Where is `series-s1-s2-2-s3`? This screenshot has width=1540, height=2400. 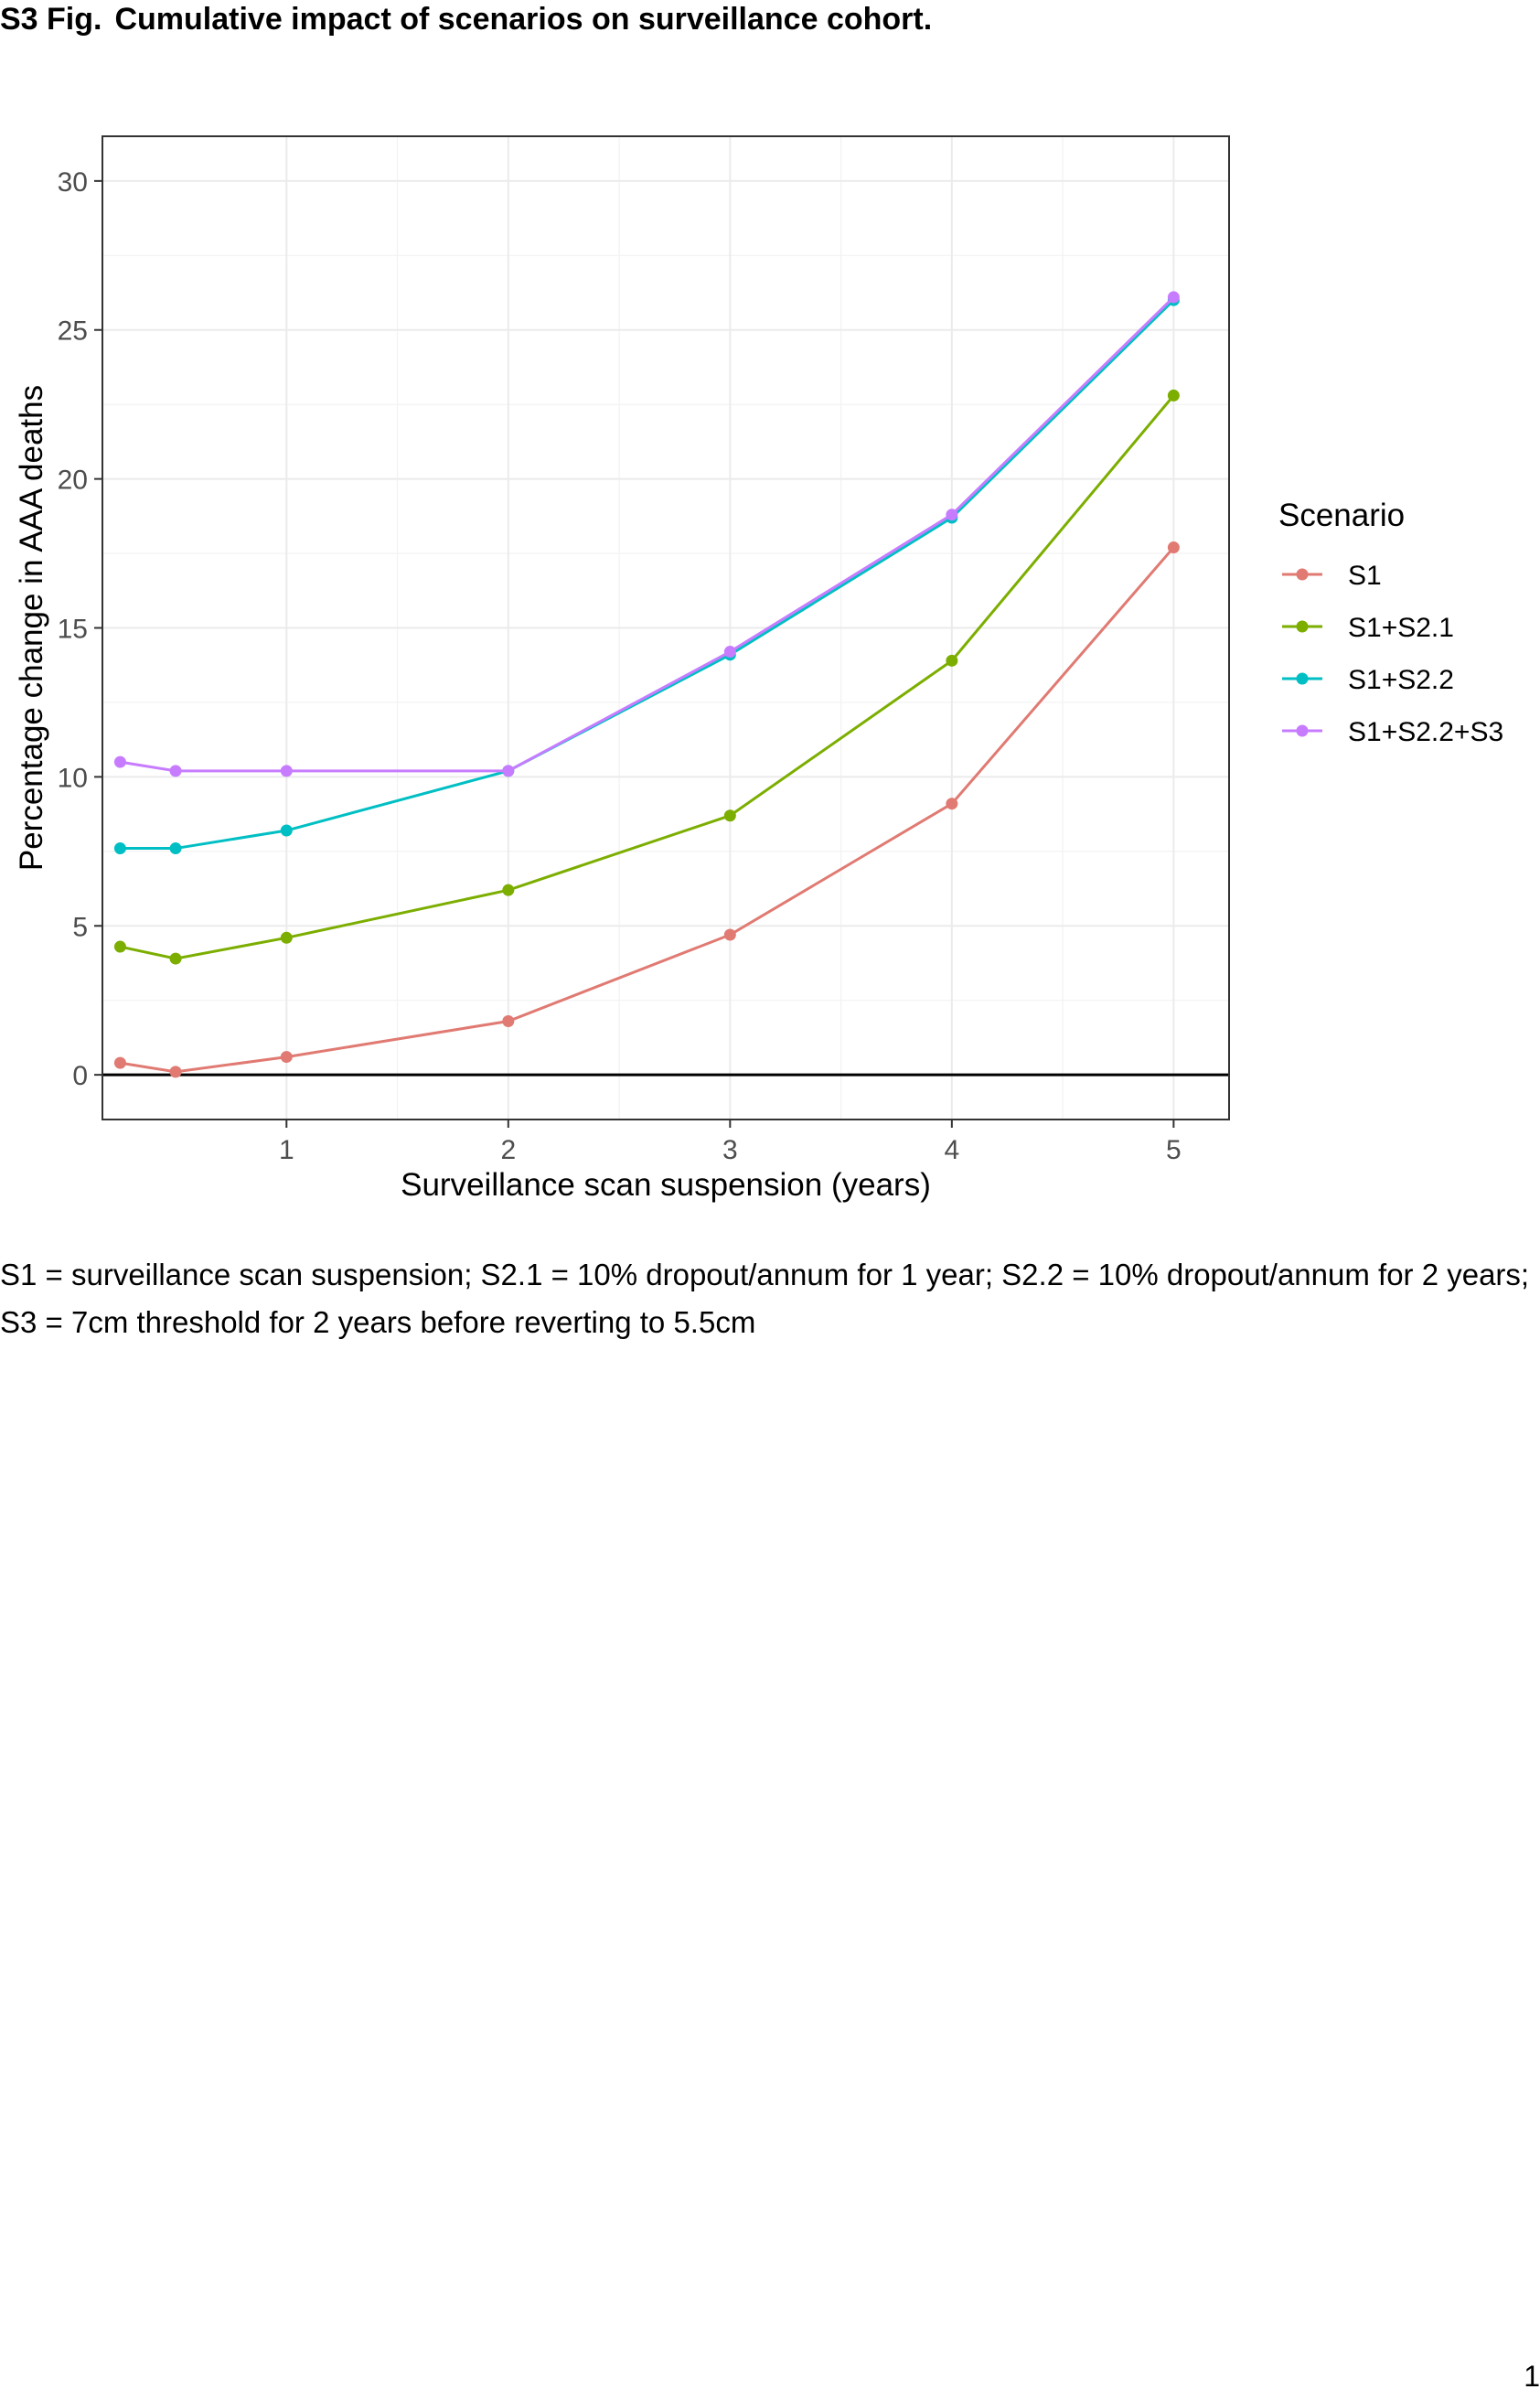 series-s1-s2-2-s3 is located at coordinates (647, 534).